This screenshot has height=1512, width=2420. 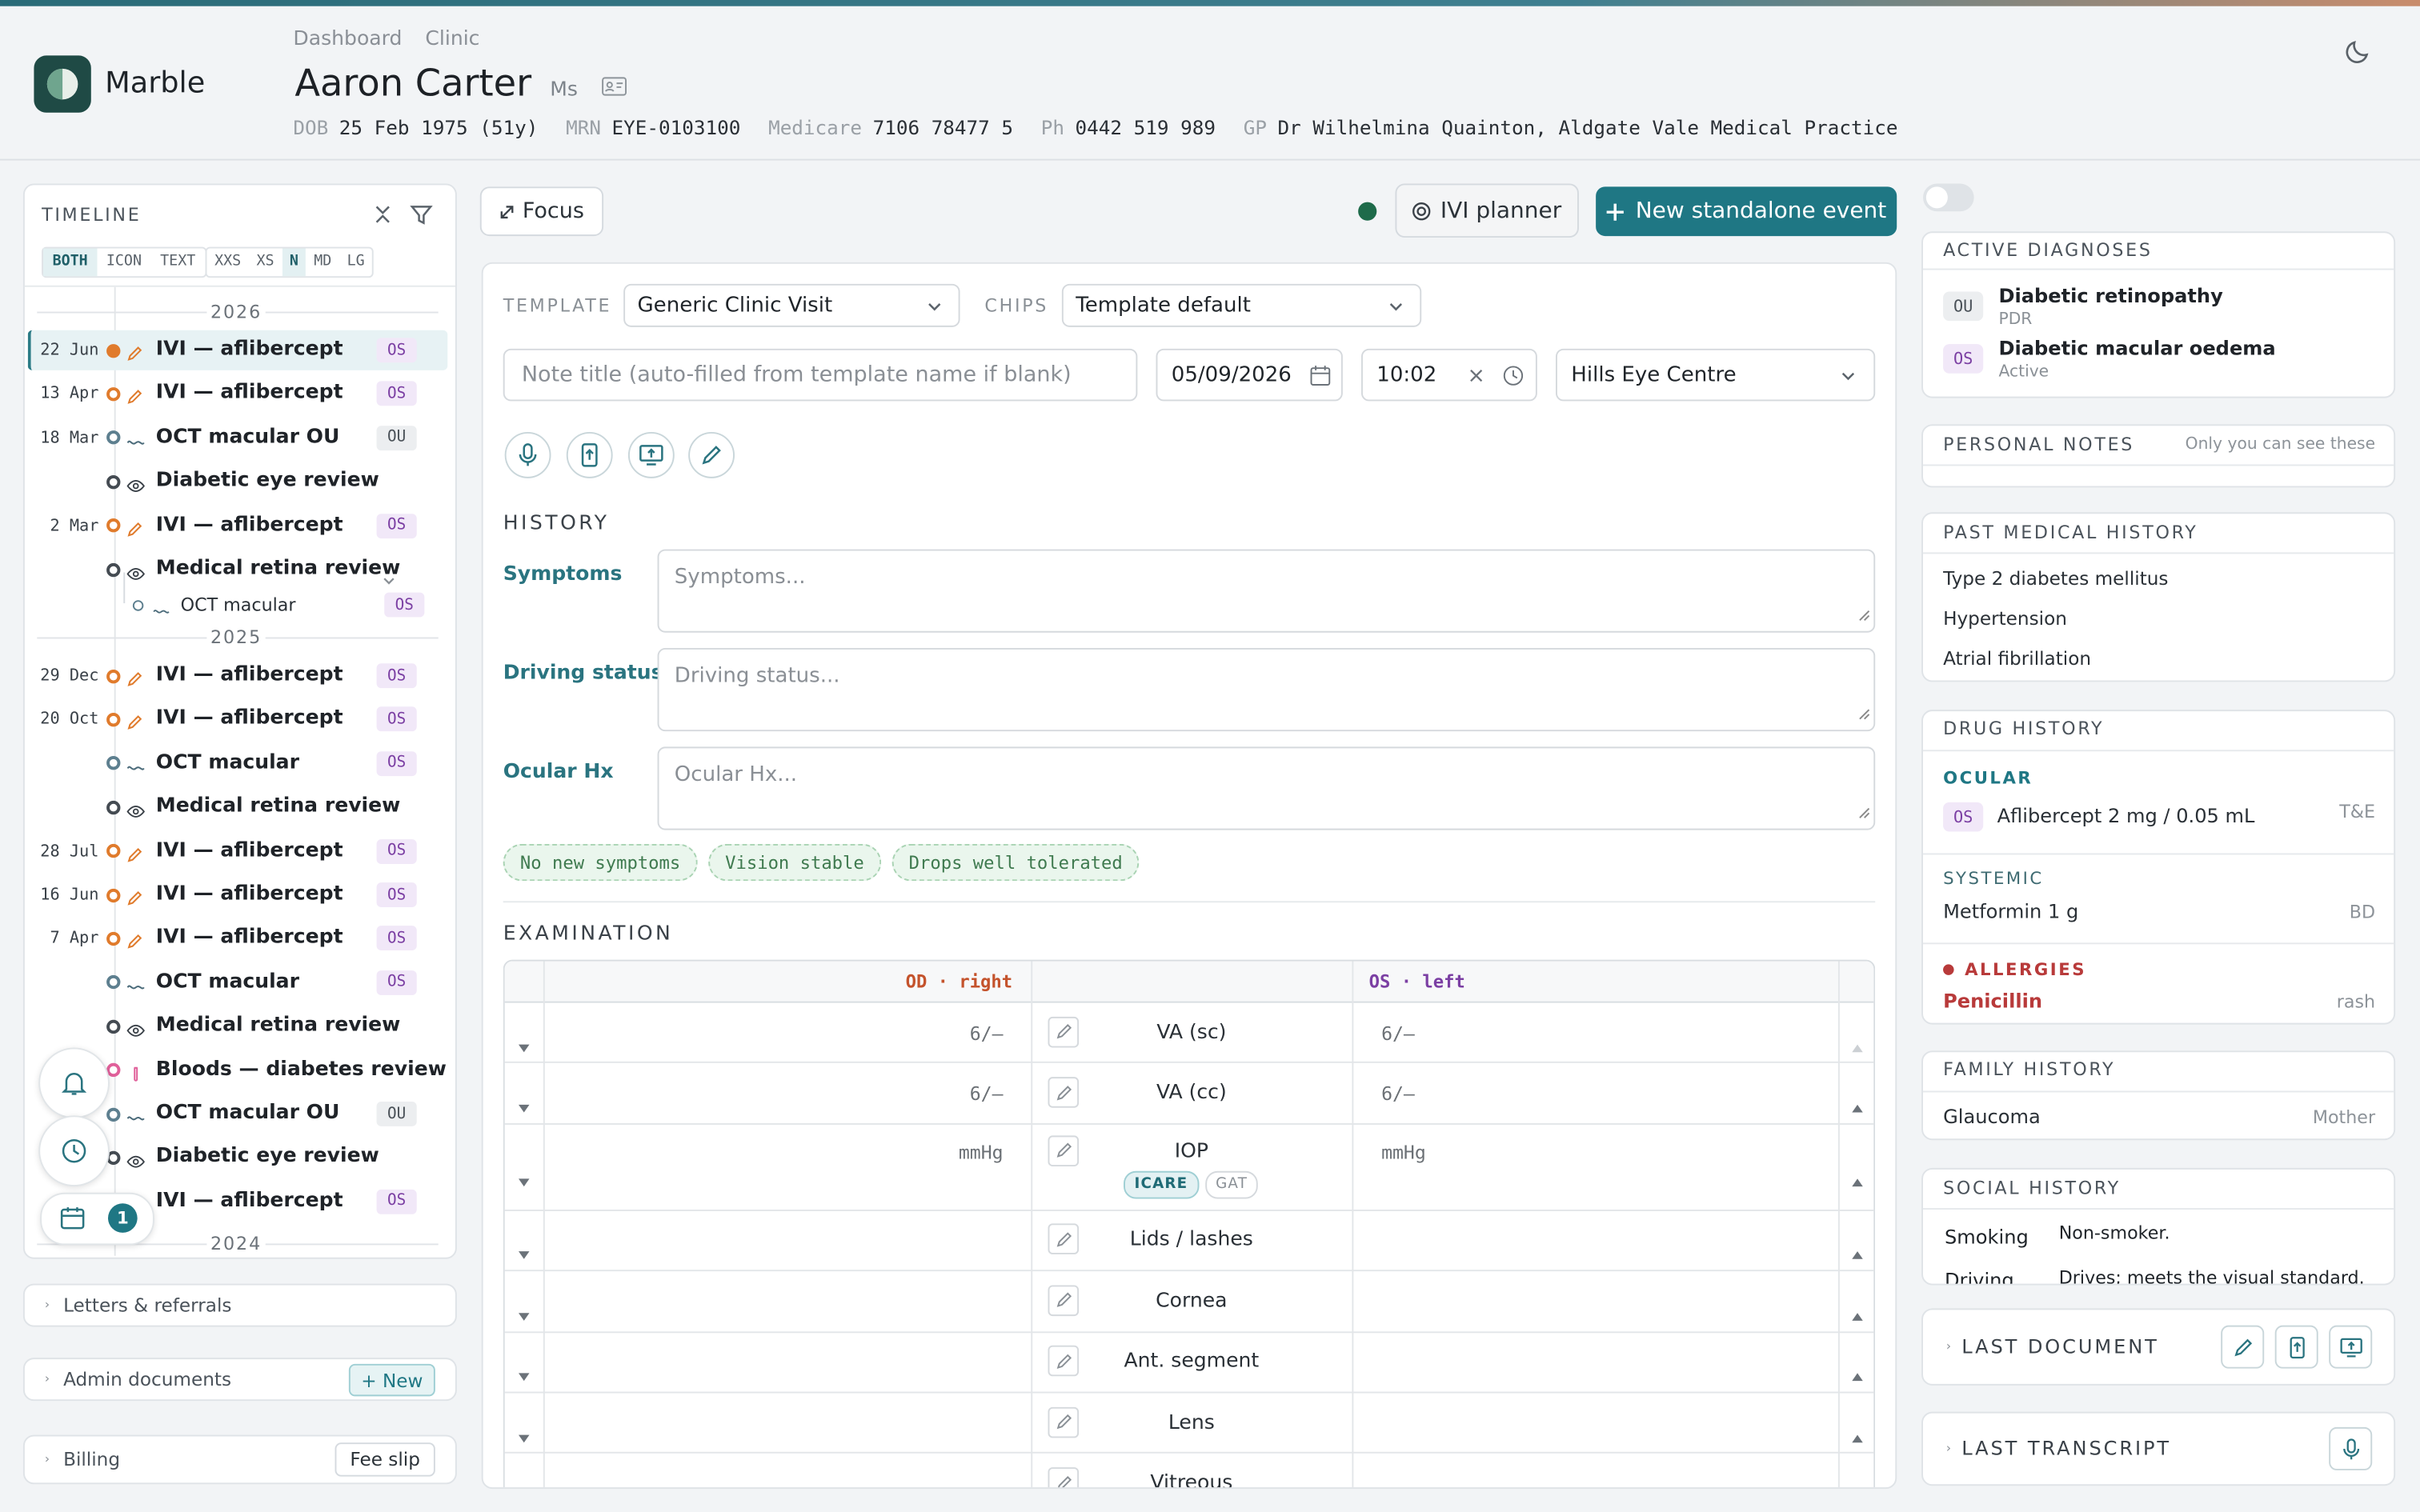 What do you see at coordinates (124, 261) in the screenshot?
I see `toggle-option: ICON` at bounding box center [124, 261].